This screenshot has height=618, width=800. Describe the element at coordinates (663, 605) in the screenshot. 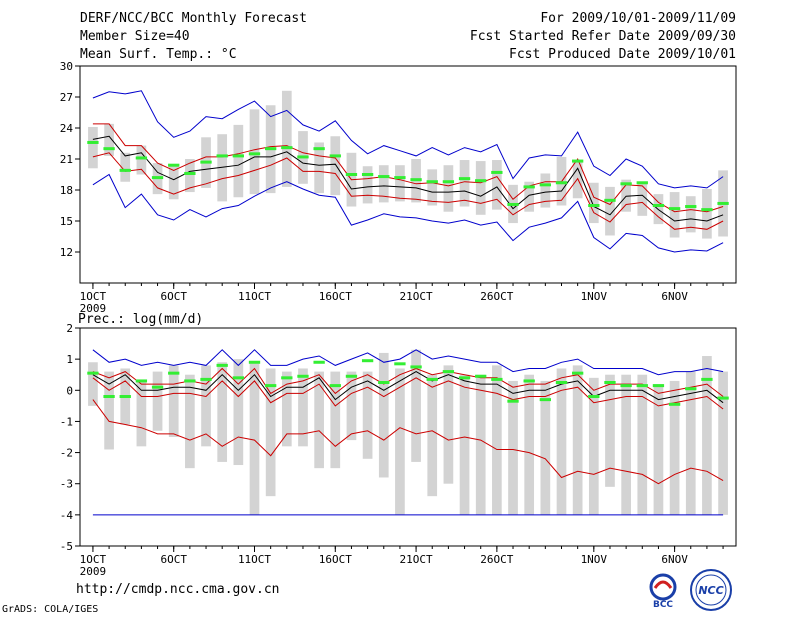

I see `bcc-logo-label: BCC` at that location.